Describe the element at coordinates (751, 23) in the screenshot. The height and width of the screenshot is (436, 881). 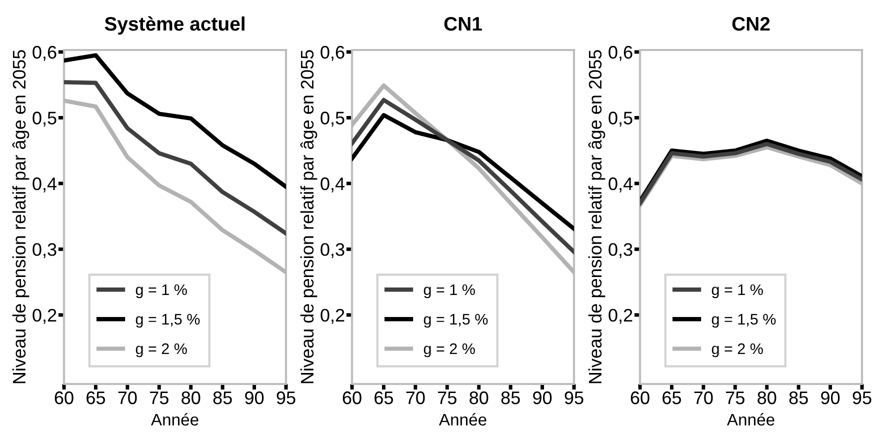
I see `chart-title: CN2` at that location.